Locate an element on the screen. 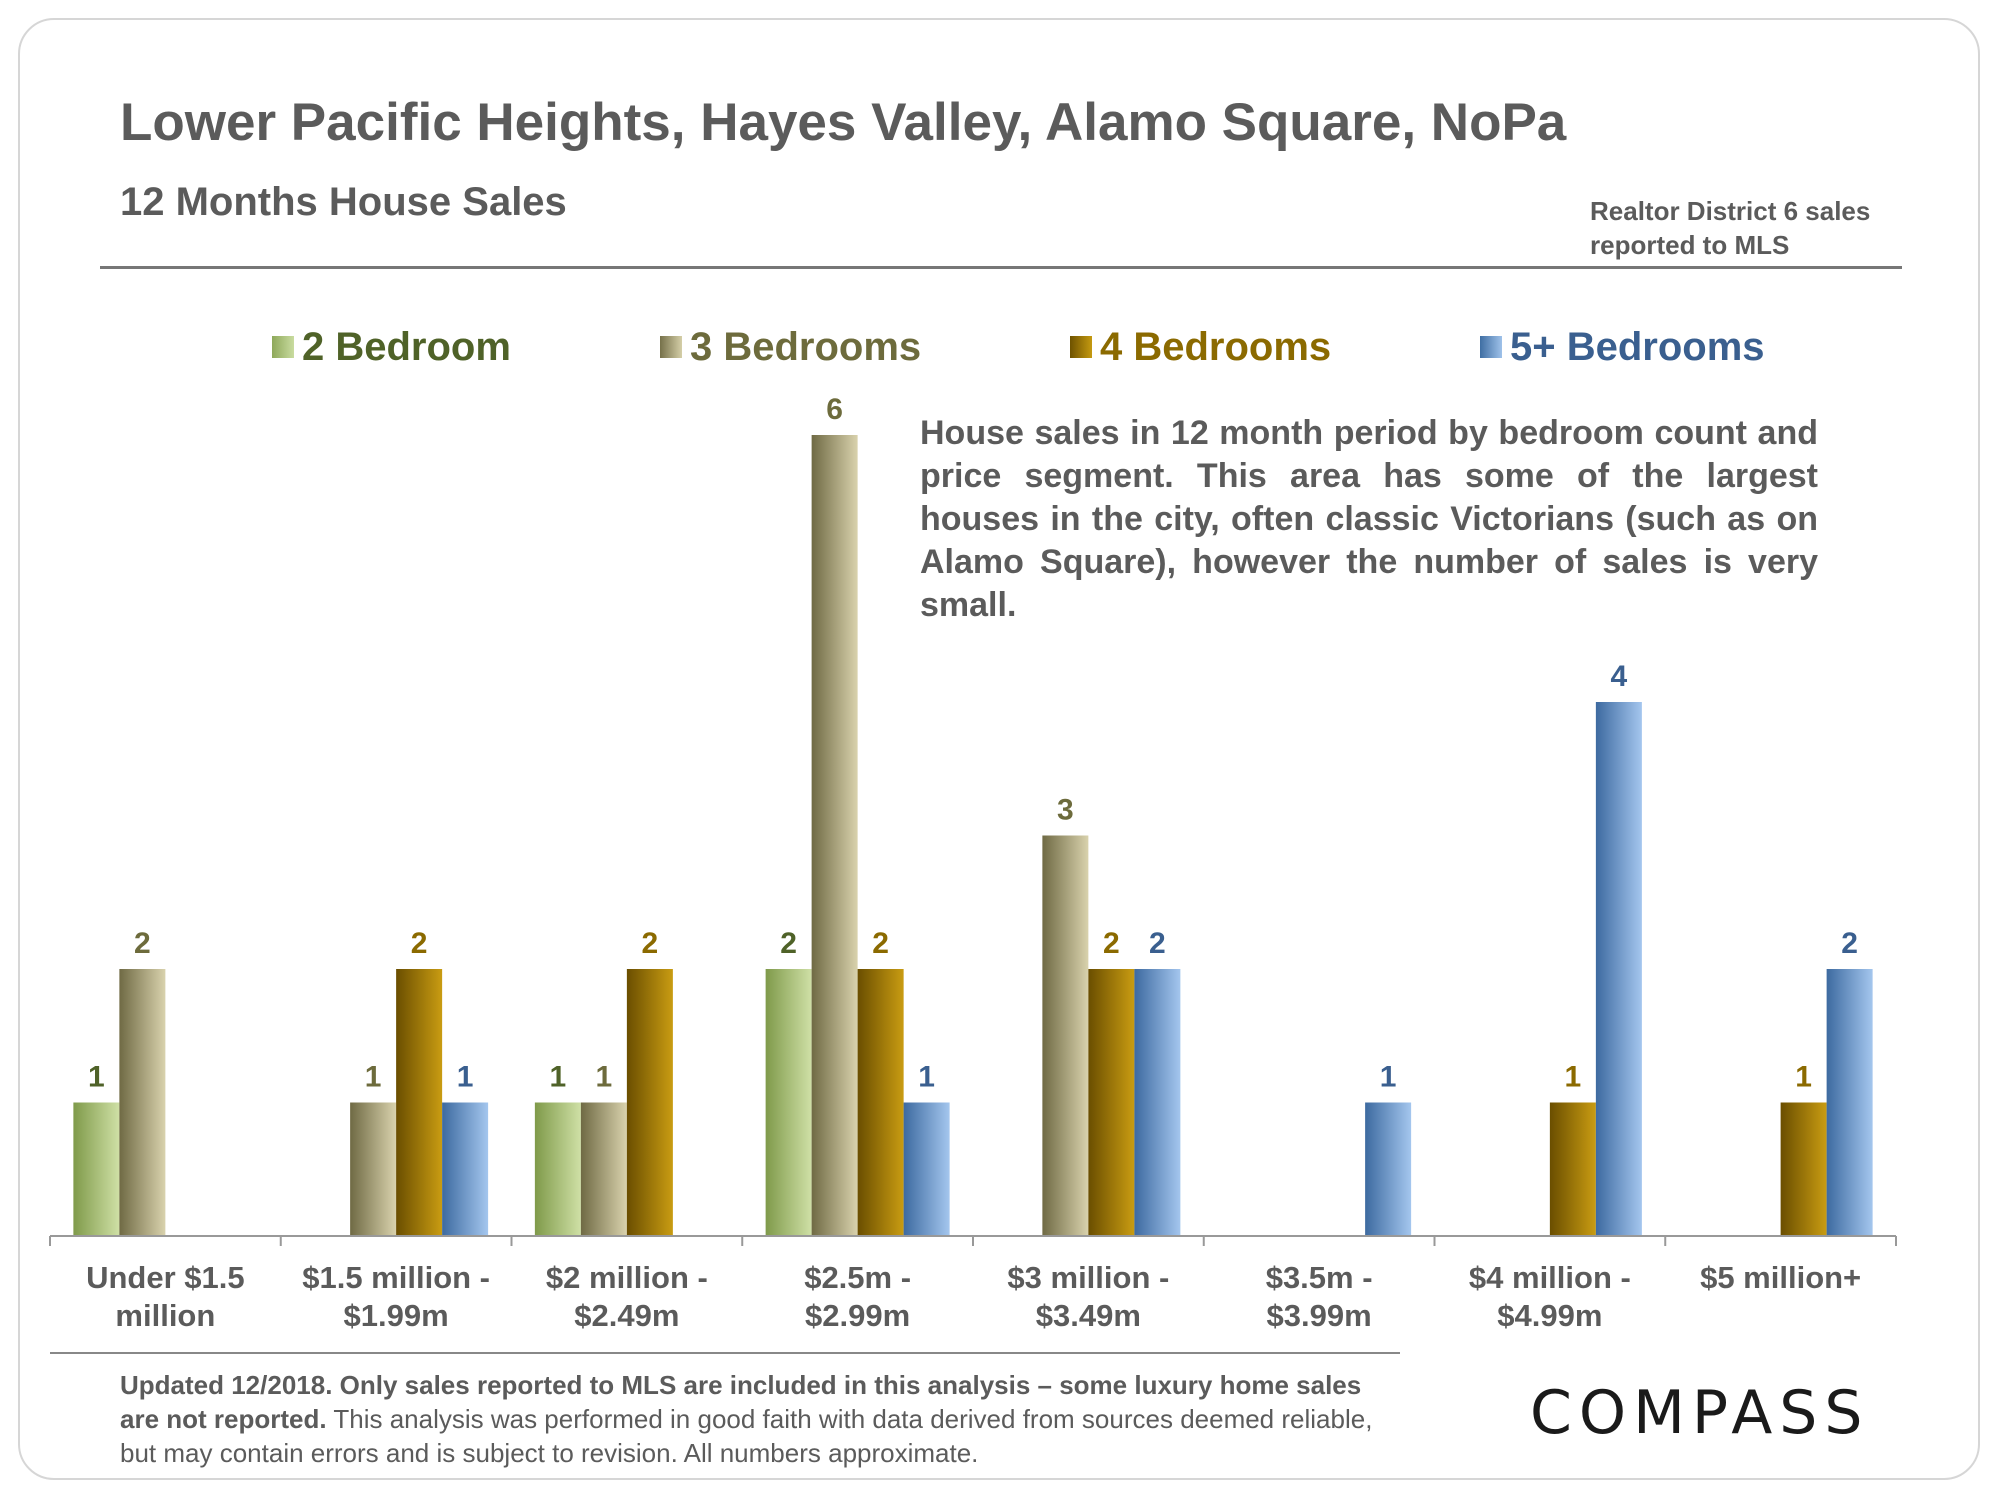 The width and height of the screenshot is (2000, 1500). data-label-3br-cat-4: 3 is located at coordinates (1065, 810).